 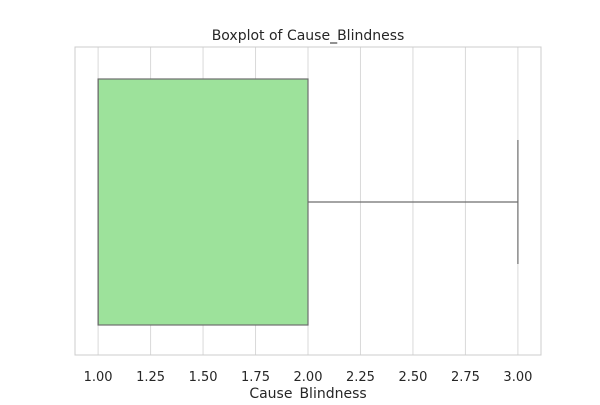 I want to click on x-tick-label: 2.25, so click(x=360, y=377).